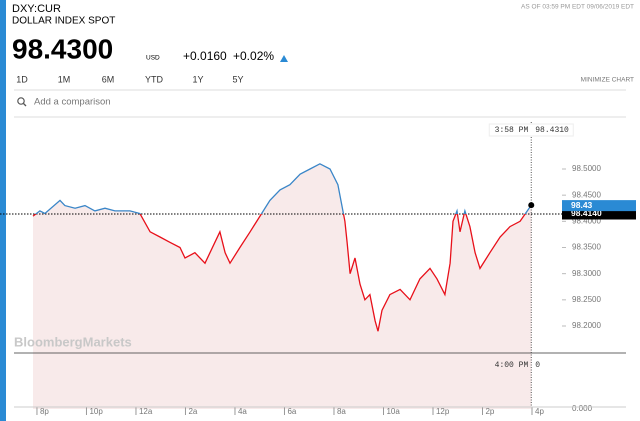  Describe the element at coordinates (64, 79) in the screenshot. I see `tab: 1M` at that location.